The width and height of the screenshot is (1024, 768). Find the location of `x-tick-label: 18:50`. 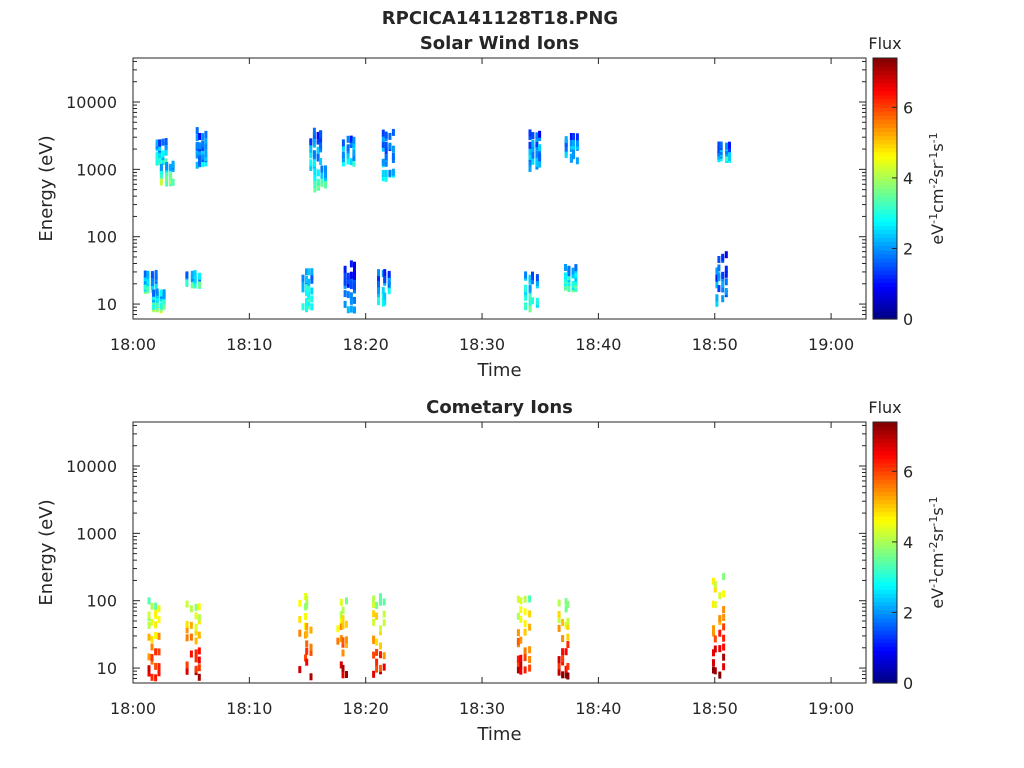

x-tick-label: 18:50 is located at coordinates (715, 708).